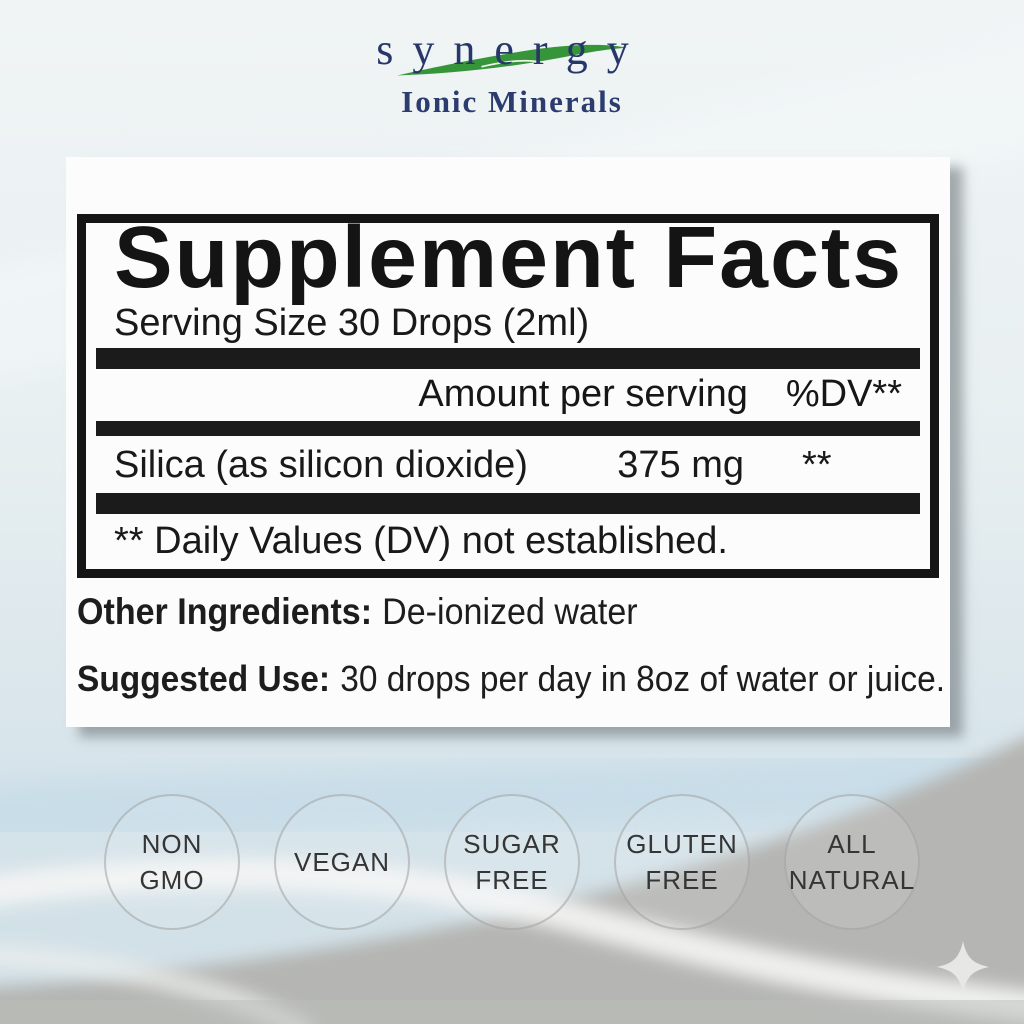 The height and width of the screenshot is (1024, 1024). I want to click on badge-gluten-free: GLUTEN FREE, so click(682, 862).